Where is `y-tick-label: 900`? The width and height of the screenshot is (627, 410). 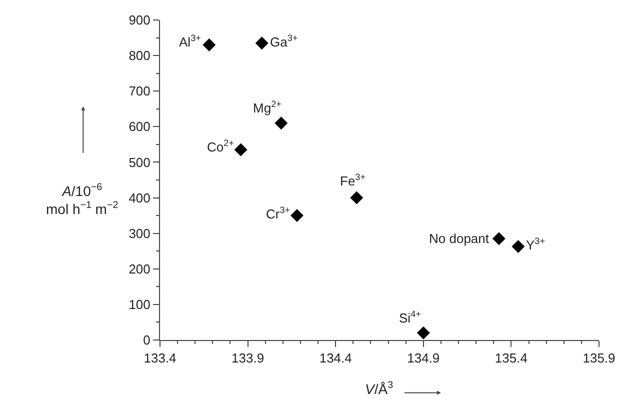 y-tick-label: 900 is located at coordinates (139, 20).